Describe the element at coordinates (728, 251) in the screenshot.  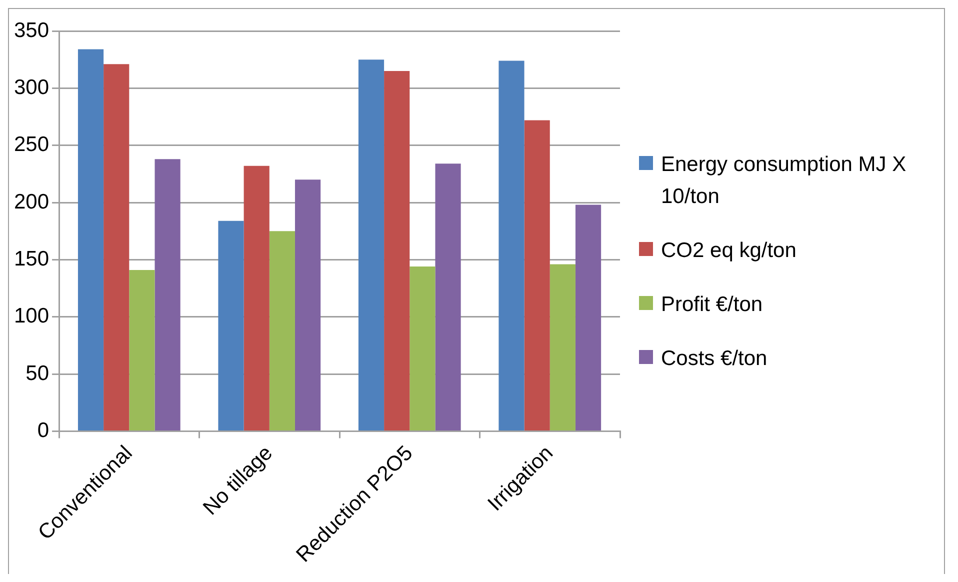
I see `legend-label: CO2 eq kg/ton` at that location.